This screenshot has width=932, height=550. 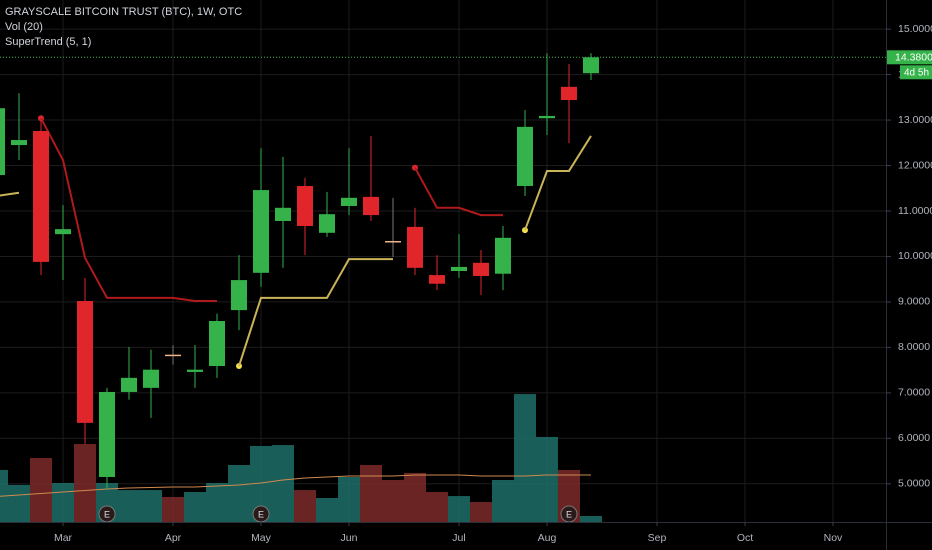 What do you see at coordinates (24, 27) in the screenshot?
I see `indicator-label: Vol (20)` at bounding box center [24, 27].